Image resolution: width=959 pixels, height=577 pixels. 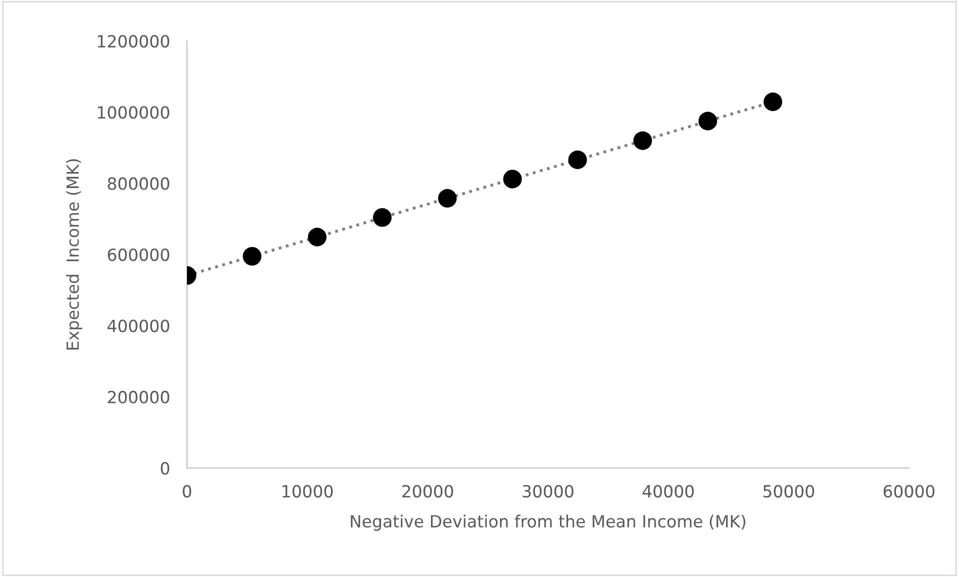 I want to click on x-axis-title: Negative Deviation from the Mean Income (MK), so click(x=548, y=522).